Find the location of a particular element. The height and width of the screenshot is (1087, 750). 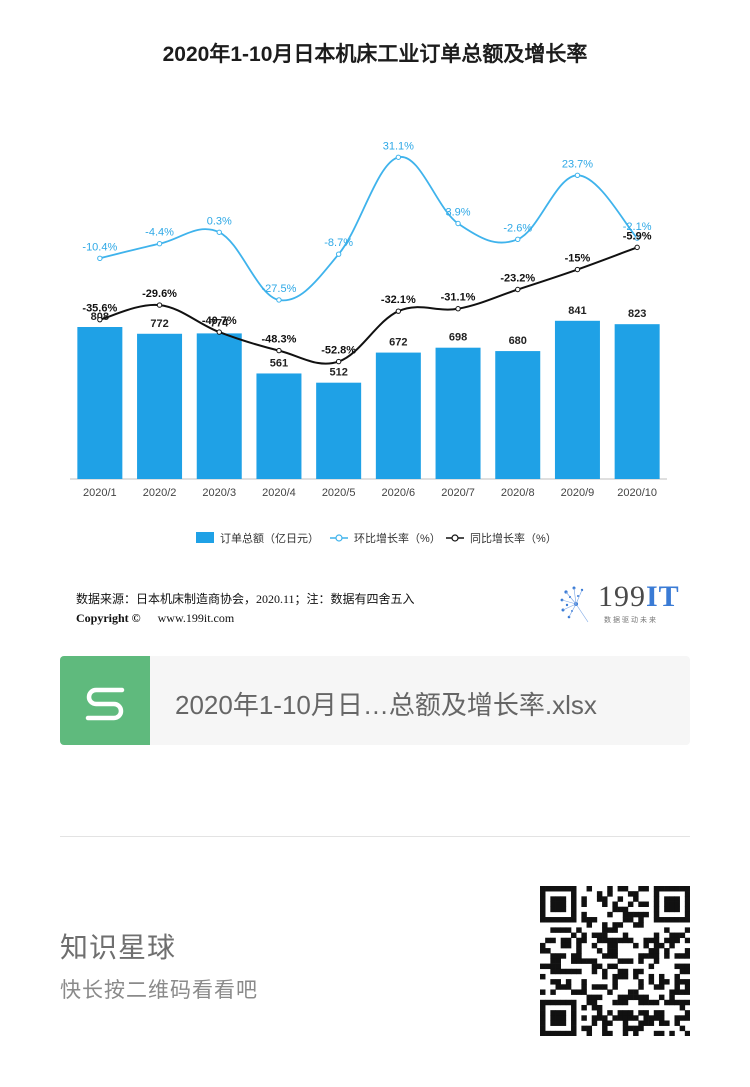

yoy-data-label: -35.6% is located at coordinates (99, 309).